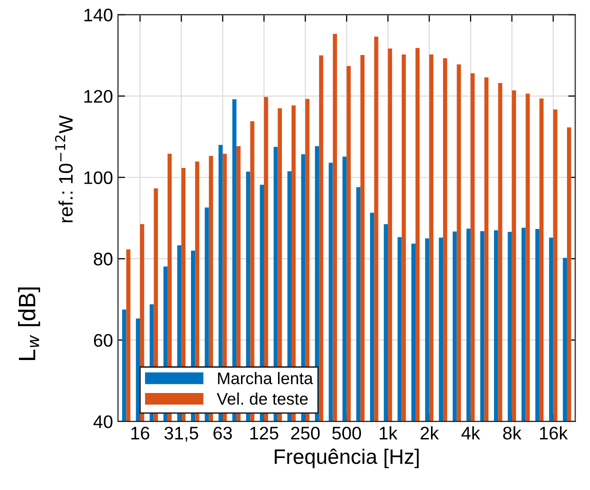 The width and height of the screenshot is (590, 490). What do you see at coordinates (98, 15) in the screenshot?
I see `y-tick-label: 140` at bounding box center [98, 15].